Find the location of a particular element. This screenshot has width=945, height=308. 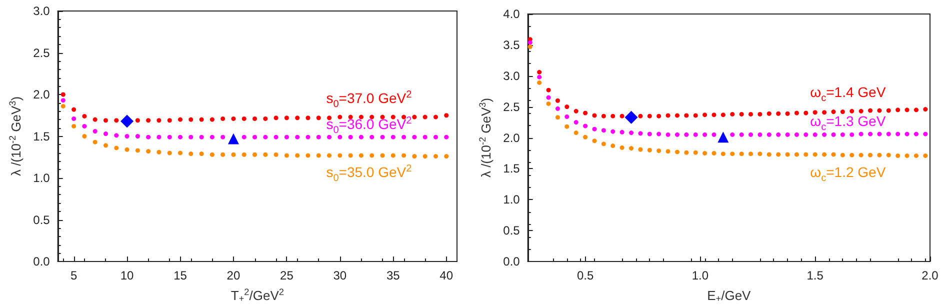

x-tick-label: 25 is located at coordinates (287, 275).